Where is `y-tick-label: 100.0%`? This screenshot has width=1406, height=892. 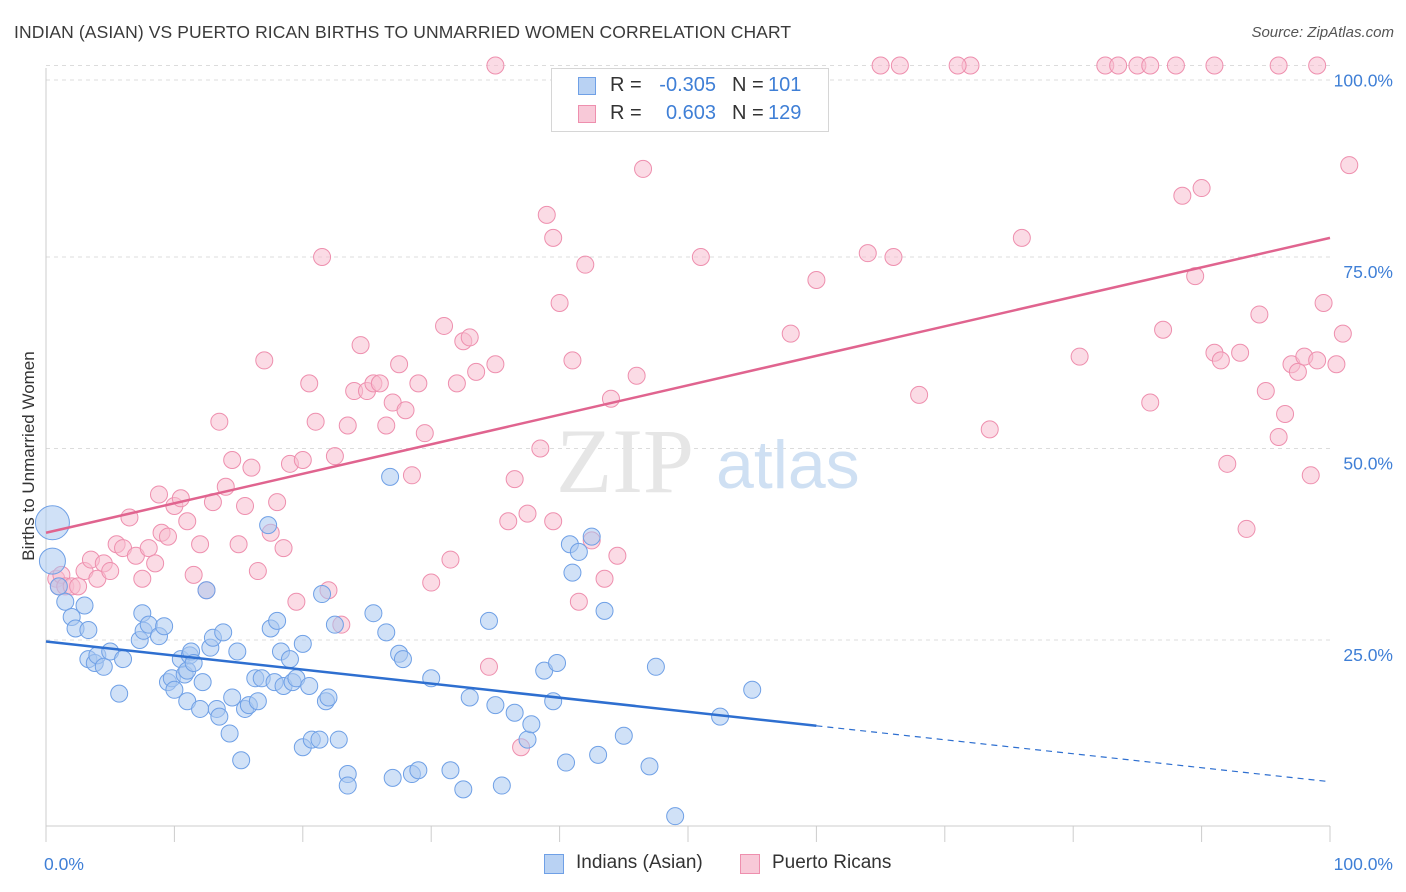 y-tick-label: 100.0% is located at coordinates (1363, 81).